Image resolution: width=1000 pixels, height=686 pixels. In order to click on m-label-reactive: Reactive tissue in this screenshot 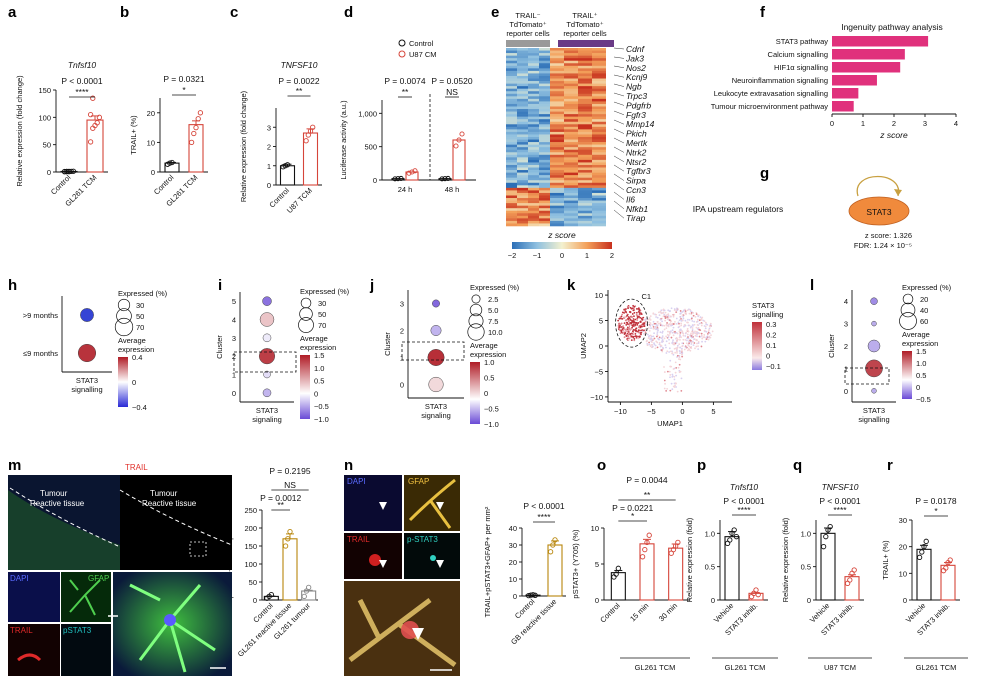, I will do `click(57, 503)`.